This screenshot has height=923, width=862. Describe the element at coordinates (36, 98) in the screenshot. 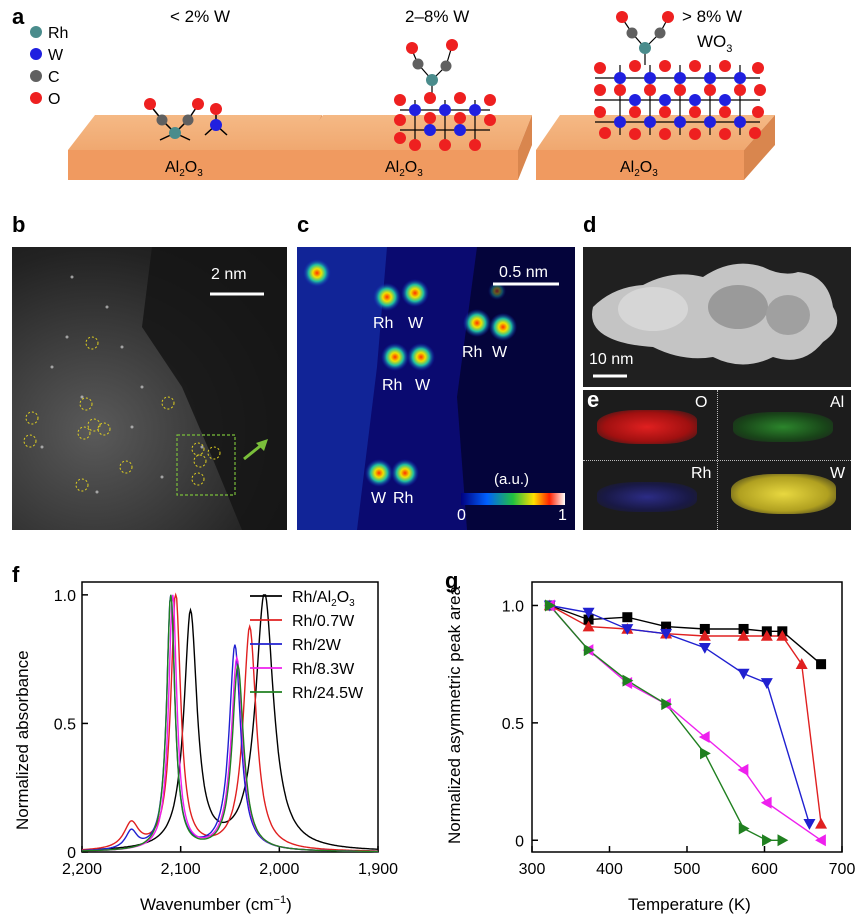

I see `o-legend-dot` at that location.